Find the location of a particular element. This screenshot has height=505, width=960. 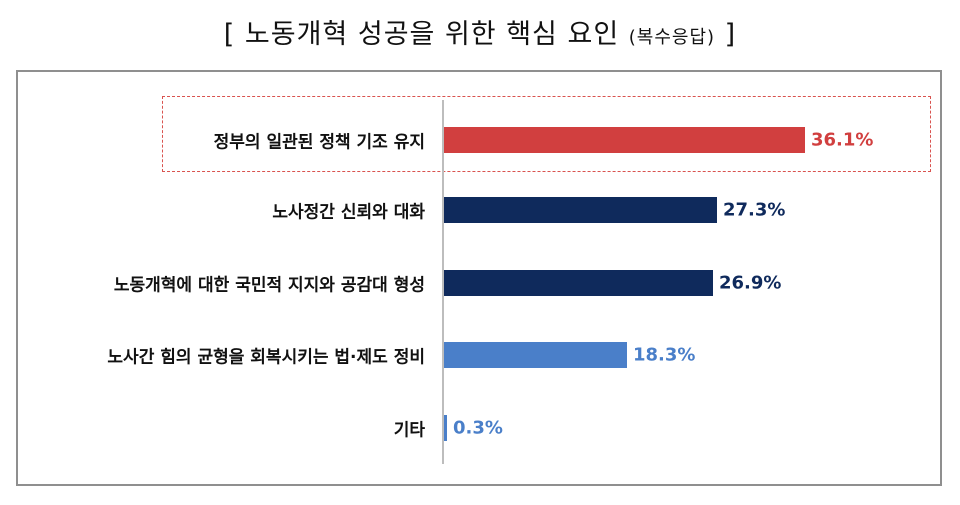

category-label: 기타 is located at coordinates (409, 430).